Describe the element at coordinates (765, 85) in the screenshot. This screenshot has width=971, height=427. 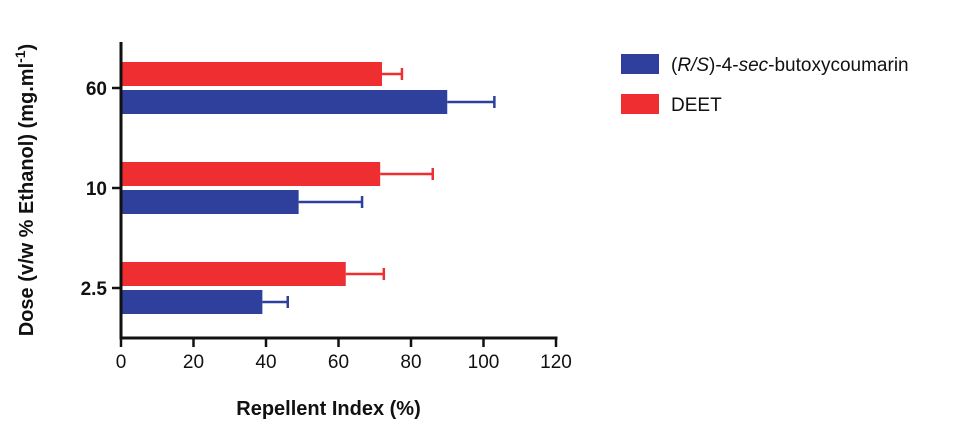
I see `legend: (R/S)-4-sec-butoxycoumarin DEET` at that location.